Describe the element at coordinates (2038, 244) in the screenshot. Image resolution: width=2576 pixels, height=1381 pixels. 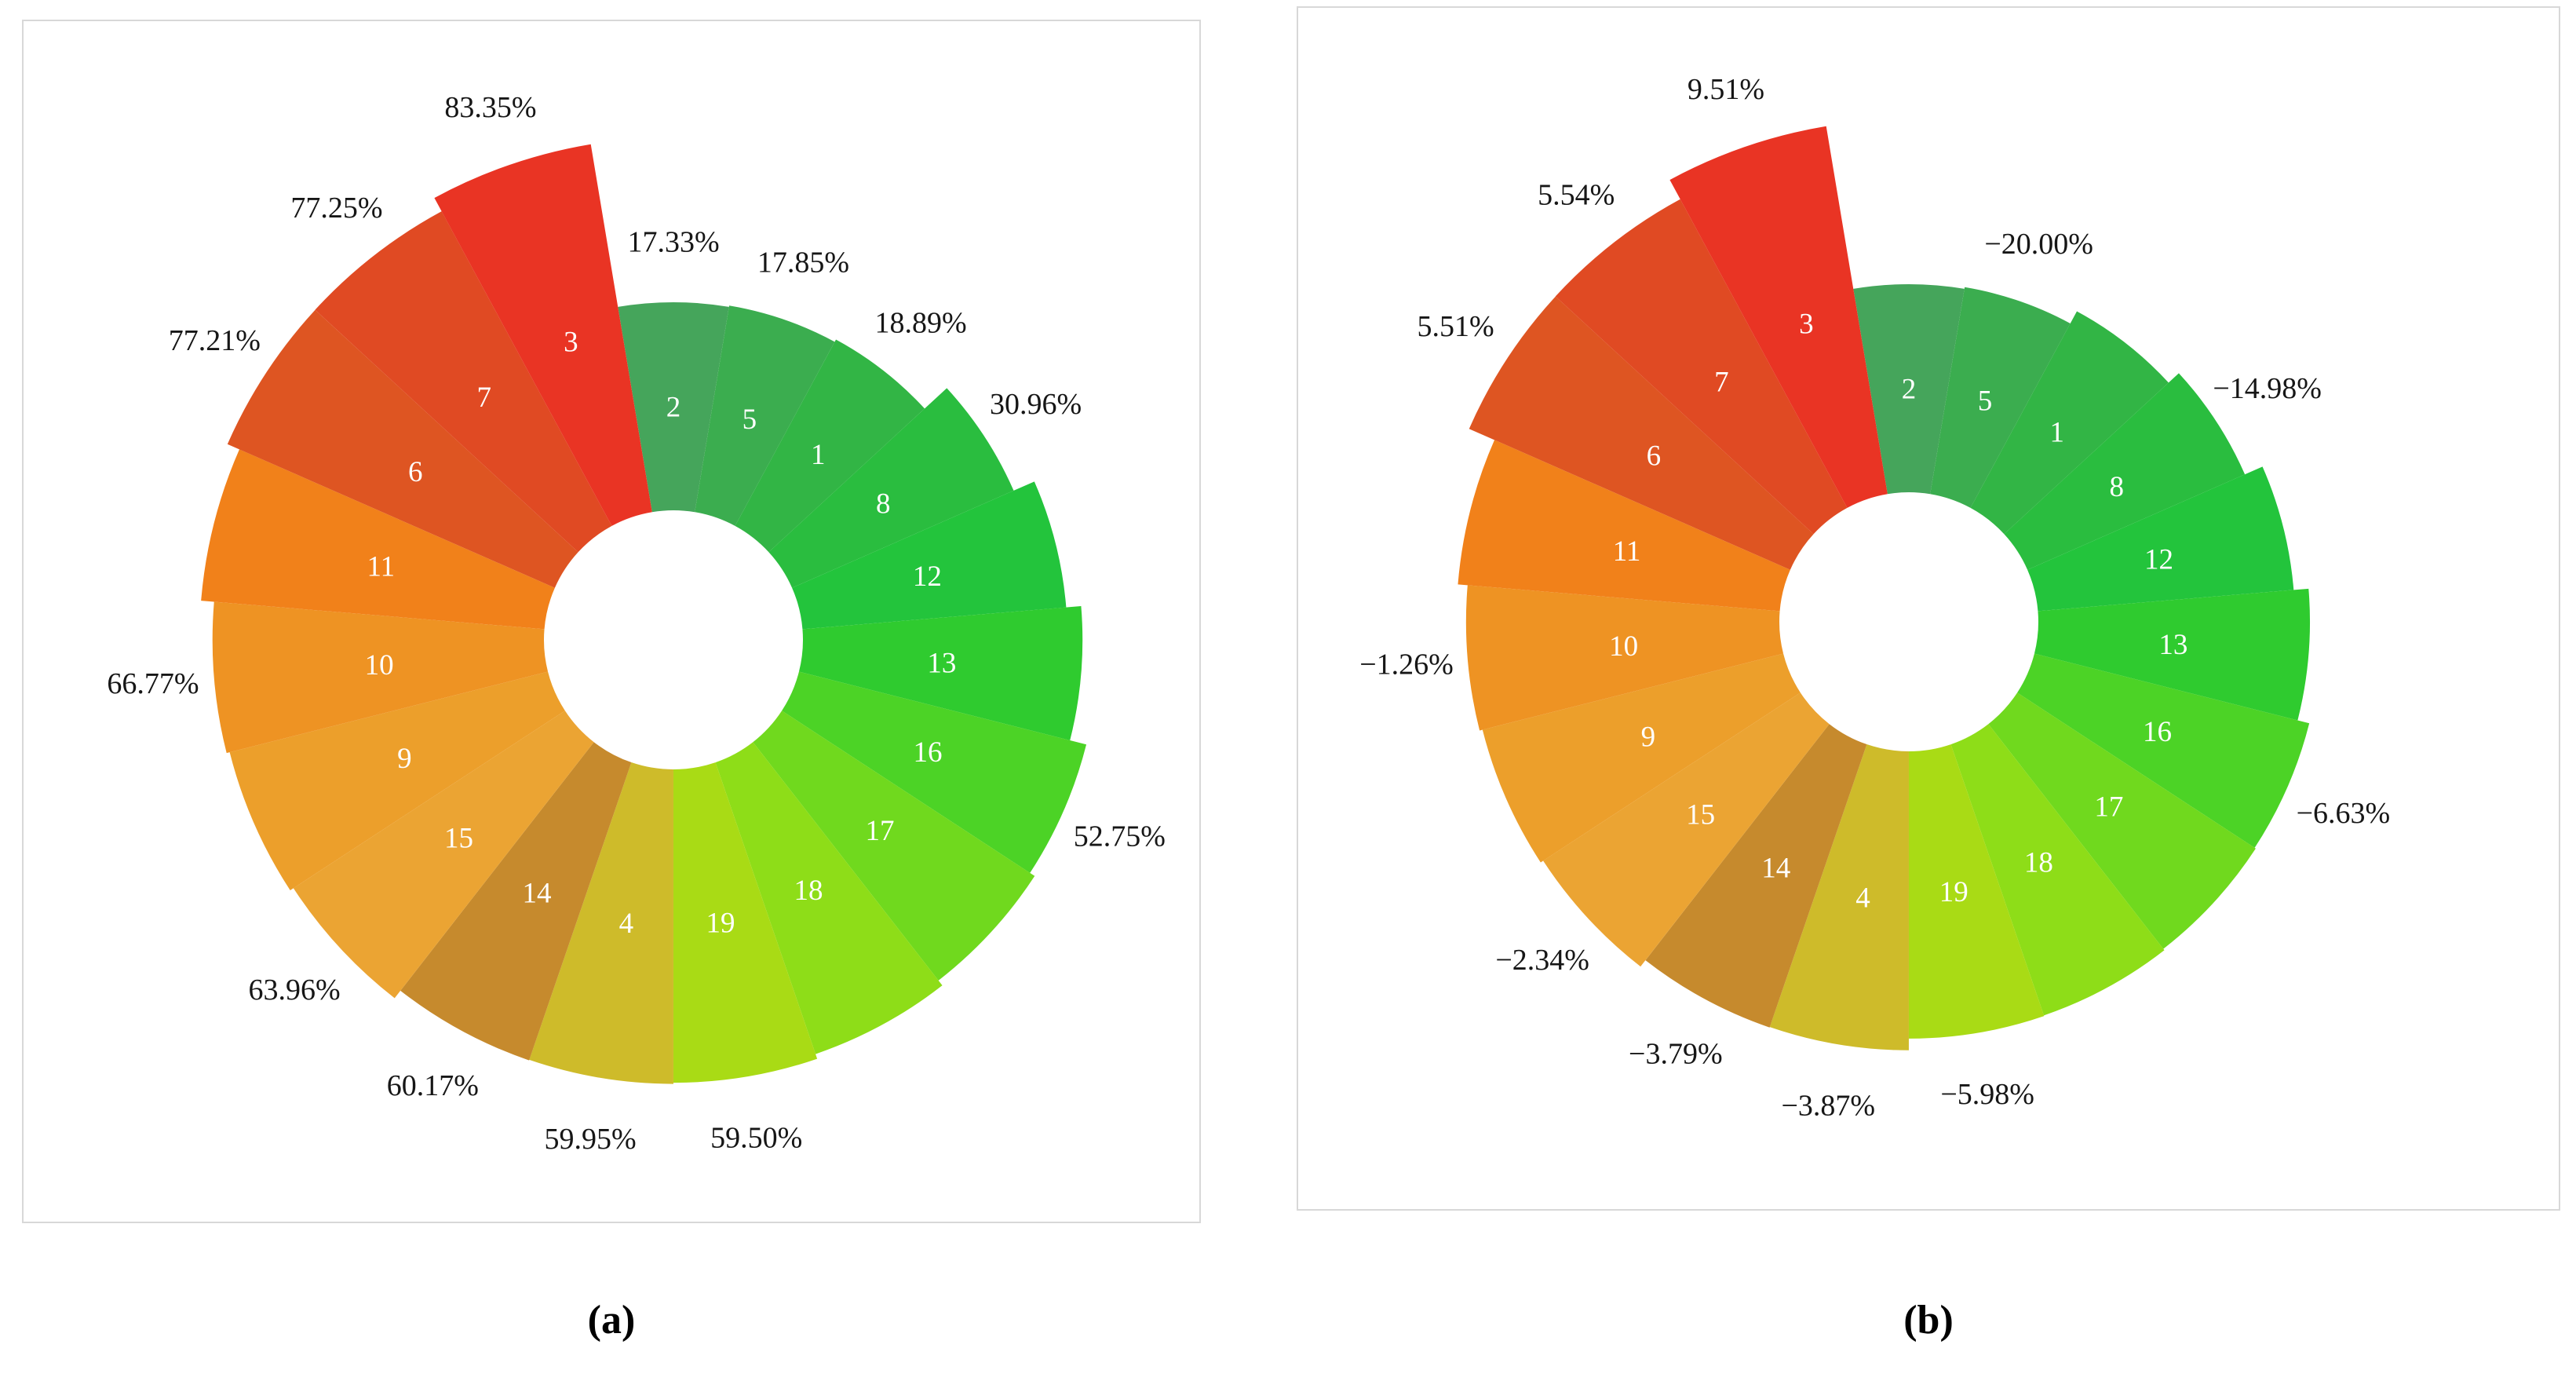
I see `segment-value-5: −20.00%` at that location.